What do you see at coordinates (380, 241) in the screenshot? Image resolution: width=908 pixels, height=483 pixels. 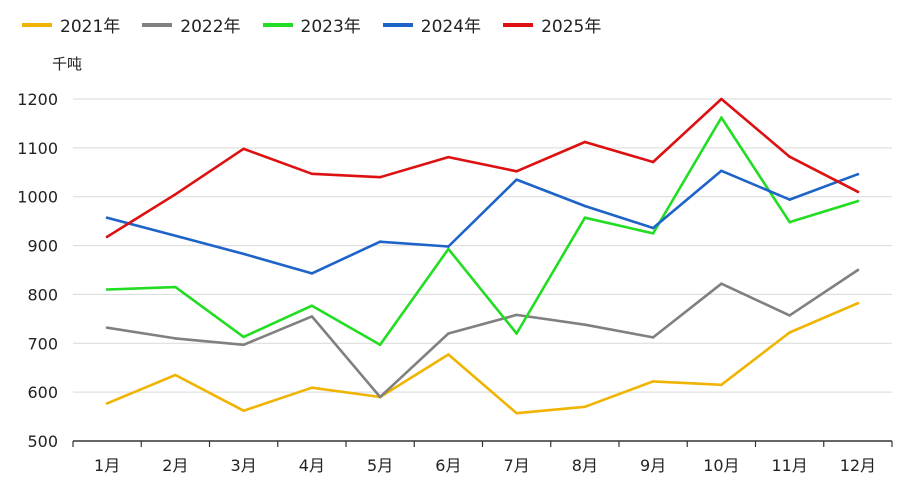 I see `data-point-2024年-5月` at bounding box center [380, 241].